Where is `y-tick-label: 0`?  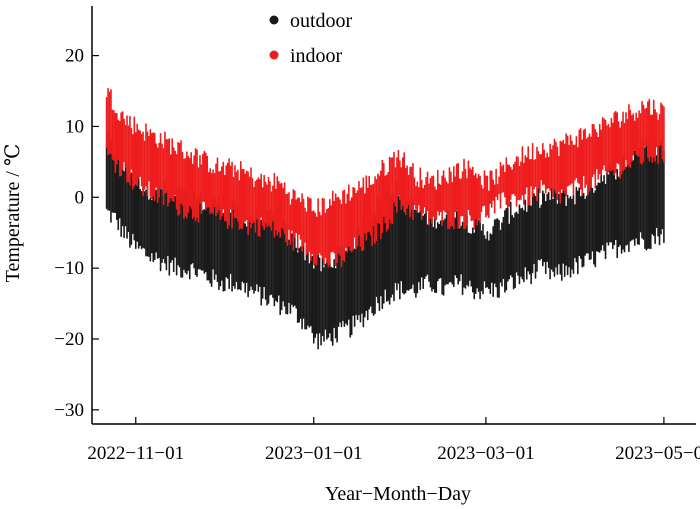 y-tick-label: 0 is located at coordinates (80, 197).